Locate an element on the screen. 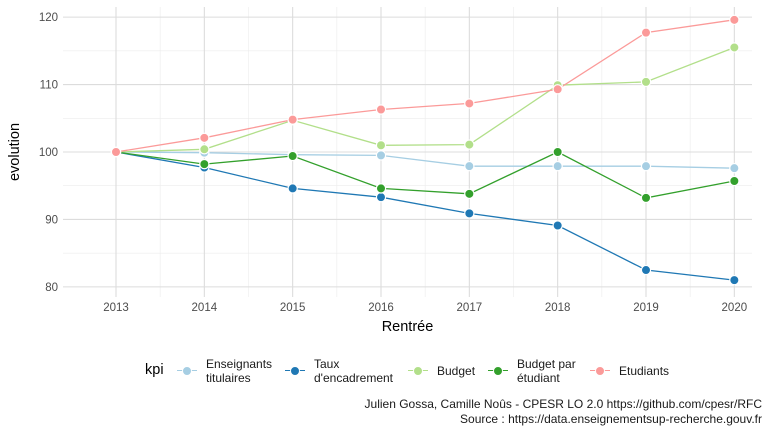 The height and width of the screenshot is (432, 768). y-tick-label: 90 is located at coordinates (51, 220).